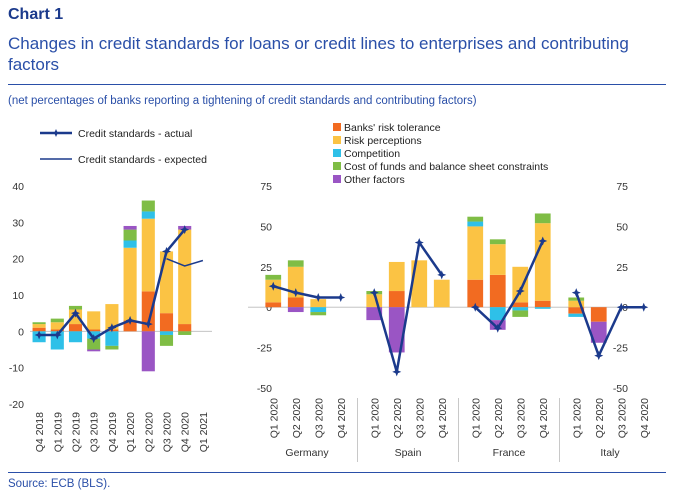 Image resolution: width=678 pixels, height=496 pixels. Describe the element at coordinates (622, 268) in the screenshot. I see `country-y-tick-right: 25` at that location.